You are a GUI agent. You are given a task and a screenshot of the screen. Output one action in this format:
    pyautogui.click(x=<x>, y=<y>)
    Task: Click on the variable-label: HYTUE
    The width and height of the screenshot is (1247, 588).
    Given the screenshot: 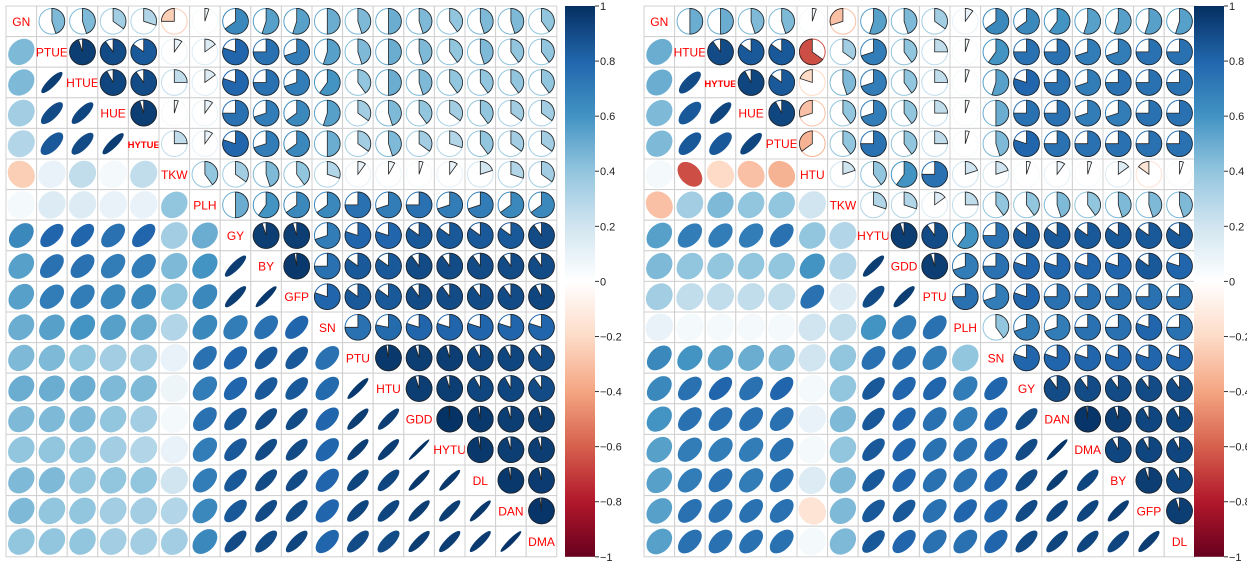 What is the action you would take?
    pyautogui.click(x=720, y=84)
    